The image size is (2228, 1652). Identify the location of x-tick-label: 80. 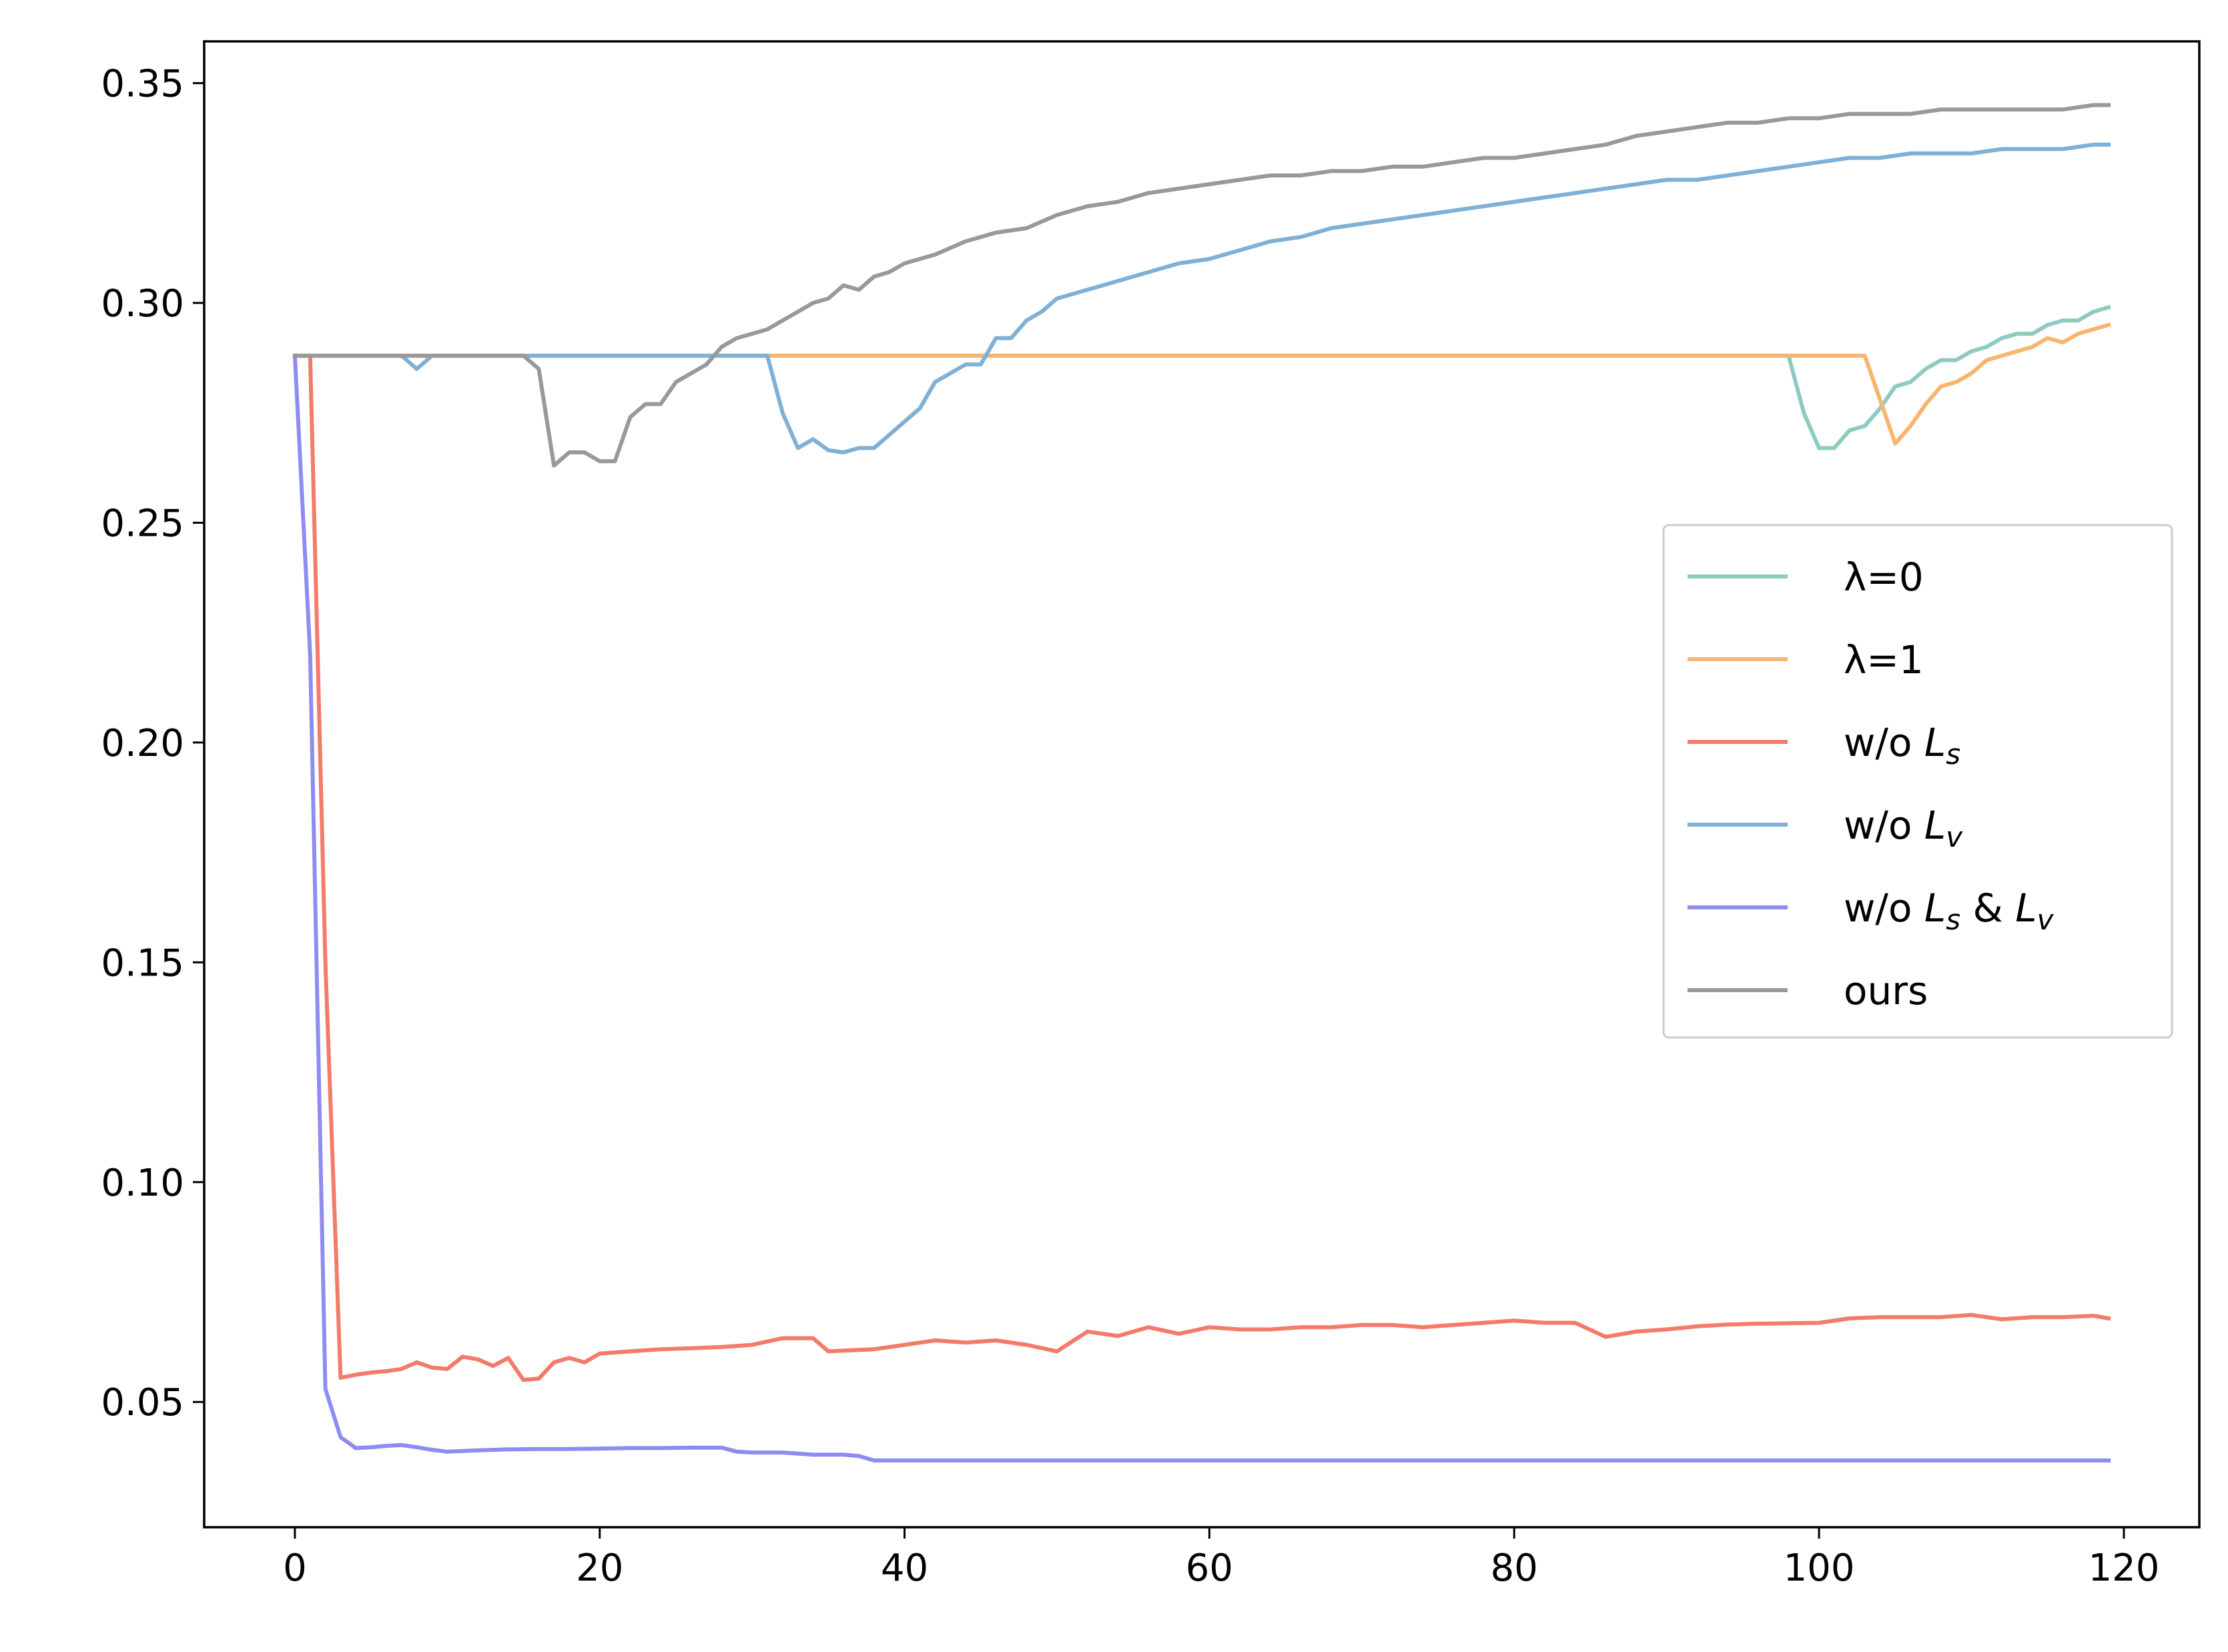
(1514, 1568).